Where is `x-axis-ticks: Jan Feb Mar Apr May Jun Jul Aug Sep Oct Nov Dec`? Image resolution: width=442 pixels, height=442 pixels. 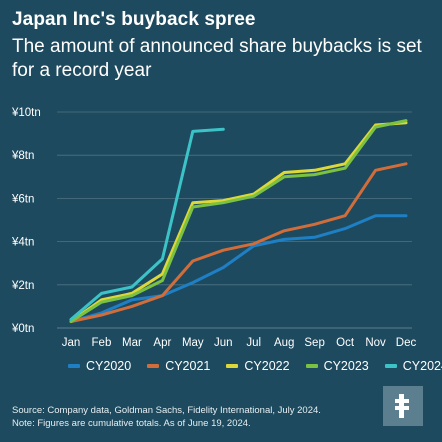 x-axis-ticks: Jan Feb Mar Apr May Jun Jul Aug Sep Oct Nov Dec is located at coordinates (239, 343).